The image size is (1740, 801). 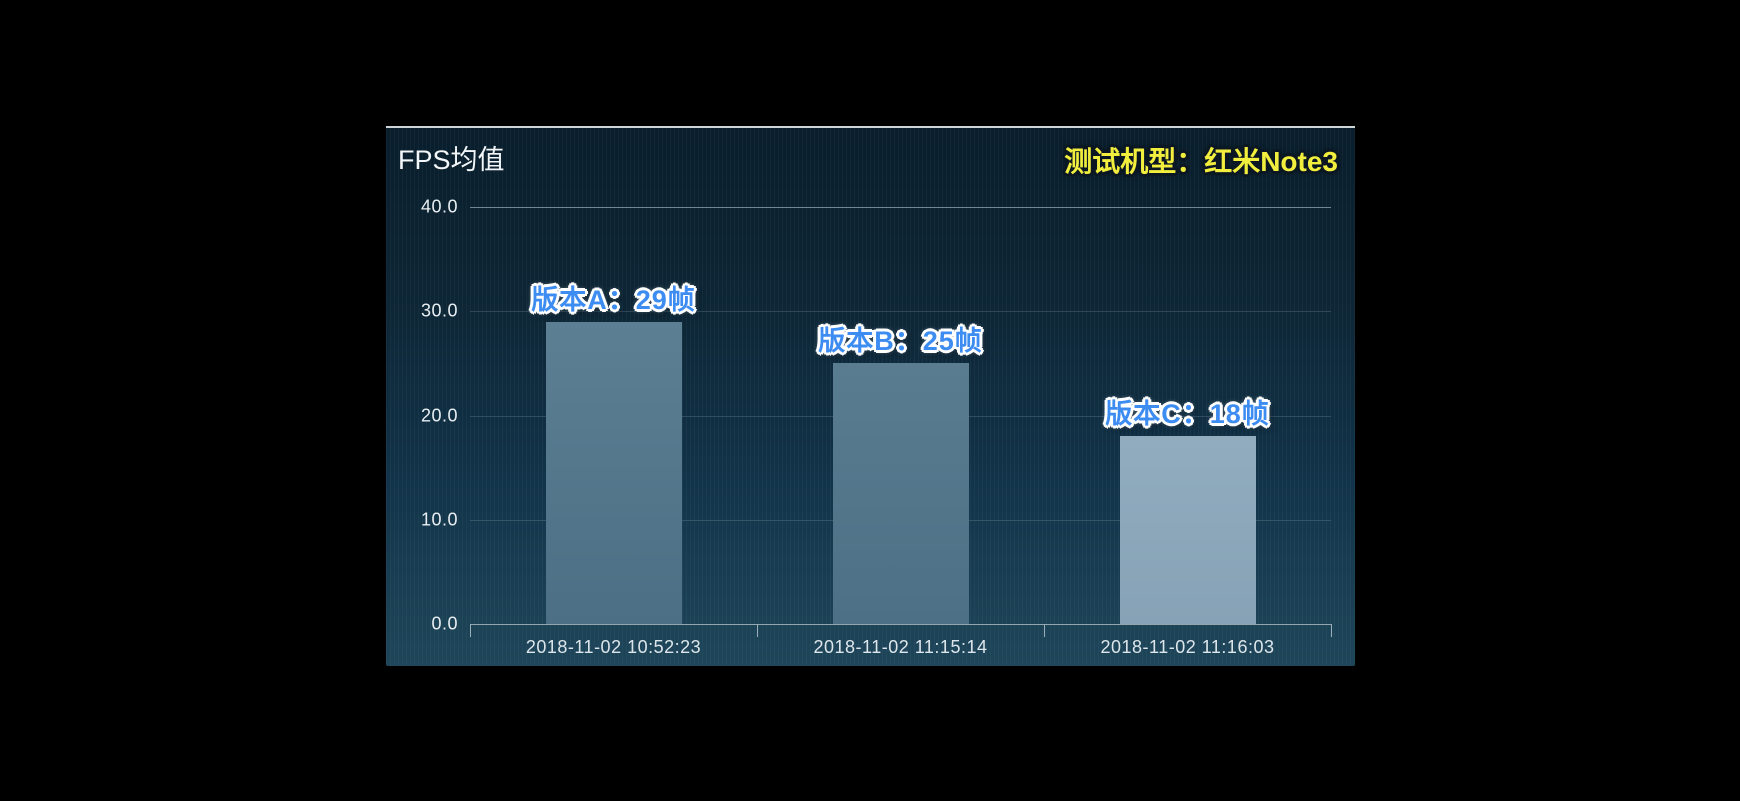 I want to click on bar-value-label: 版本C：18帧, so click(x=1187, y=414).